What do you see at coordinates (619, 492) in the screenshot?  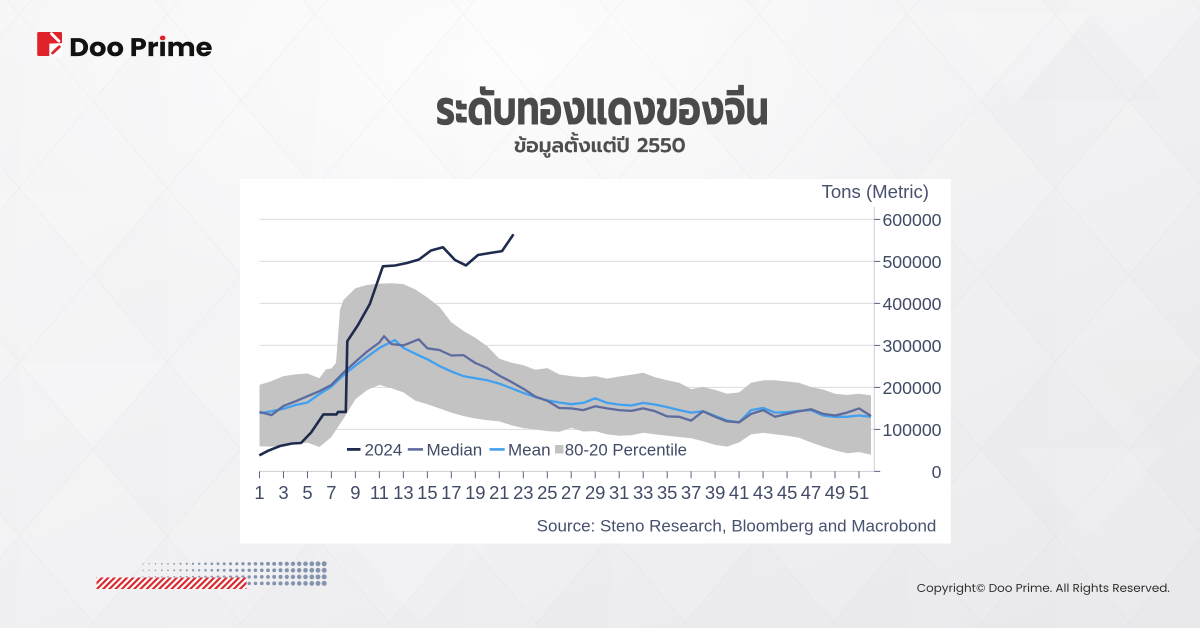 I see `svg-text: 31` at bounding box center [619, 492].